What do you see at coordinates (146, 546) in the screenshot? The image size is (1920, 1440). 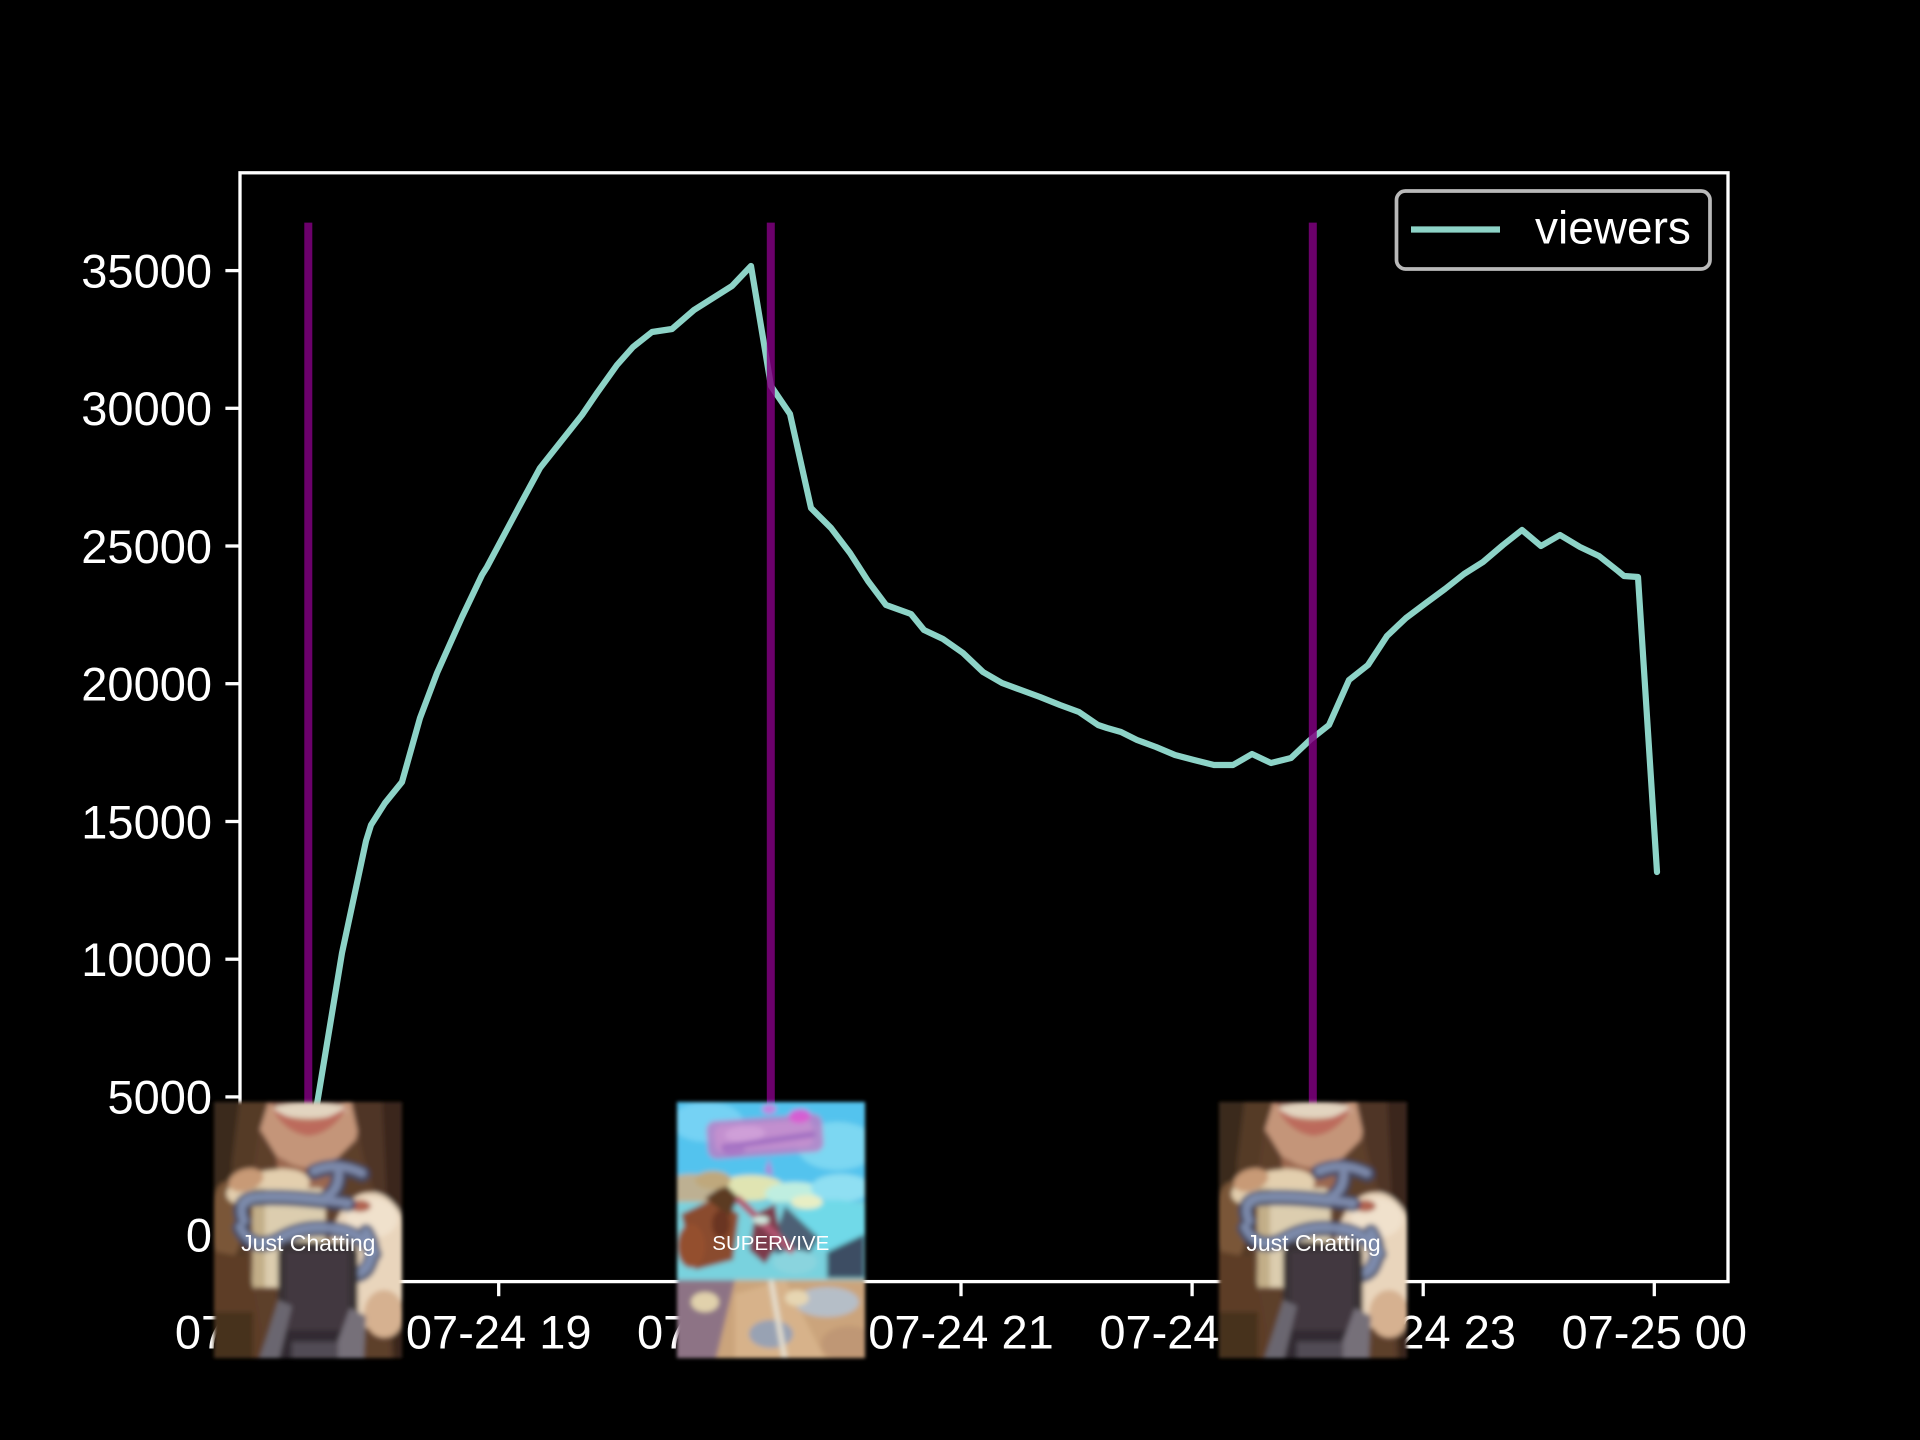 I see `svg-text: 25000` at bounding box center [146, 546].